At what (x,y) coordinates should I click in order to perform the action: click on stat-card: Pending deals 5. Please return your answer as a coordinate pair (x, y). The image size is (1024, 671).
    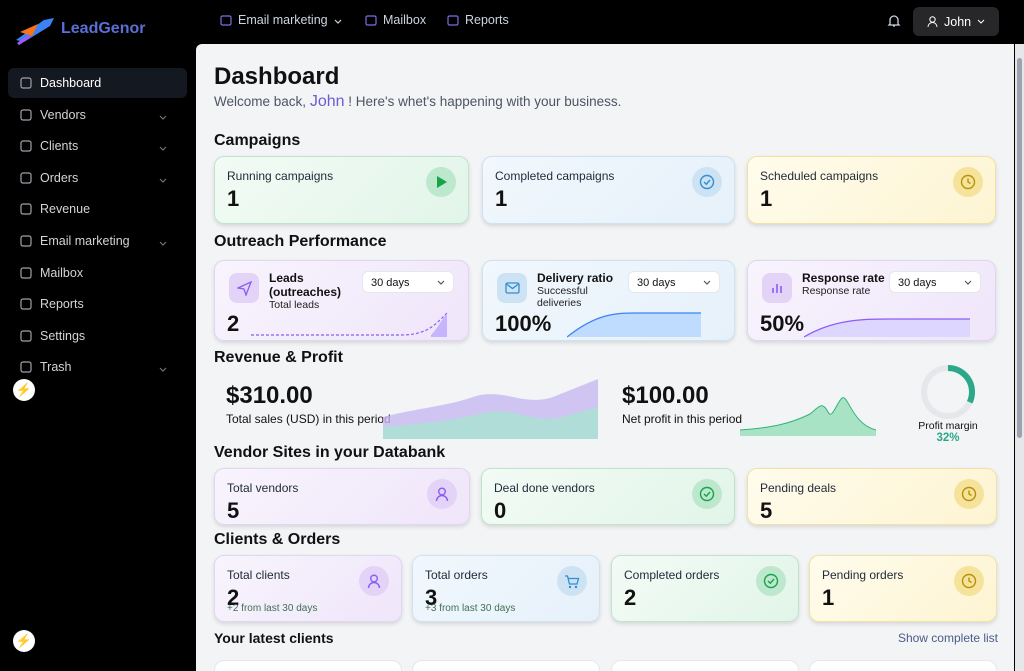
    Looking at the image, I should click on (872, 496).